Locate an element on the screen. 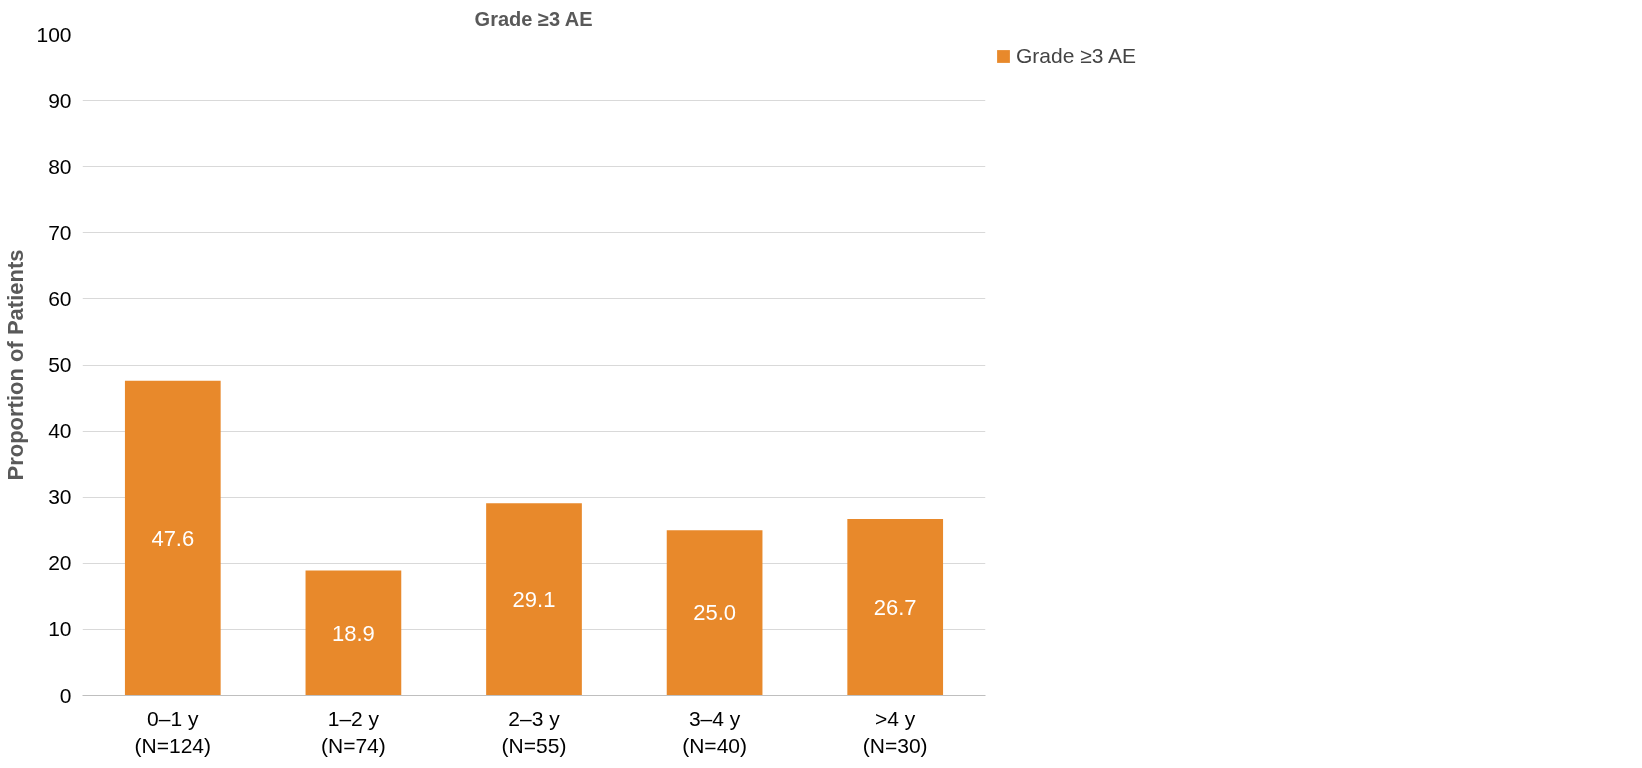  legend-label: Grade ≥3 AE is located at coordinates (1076, 56).